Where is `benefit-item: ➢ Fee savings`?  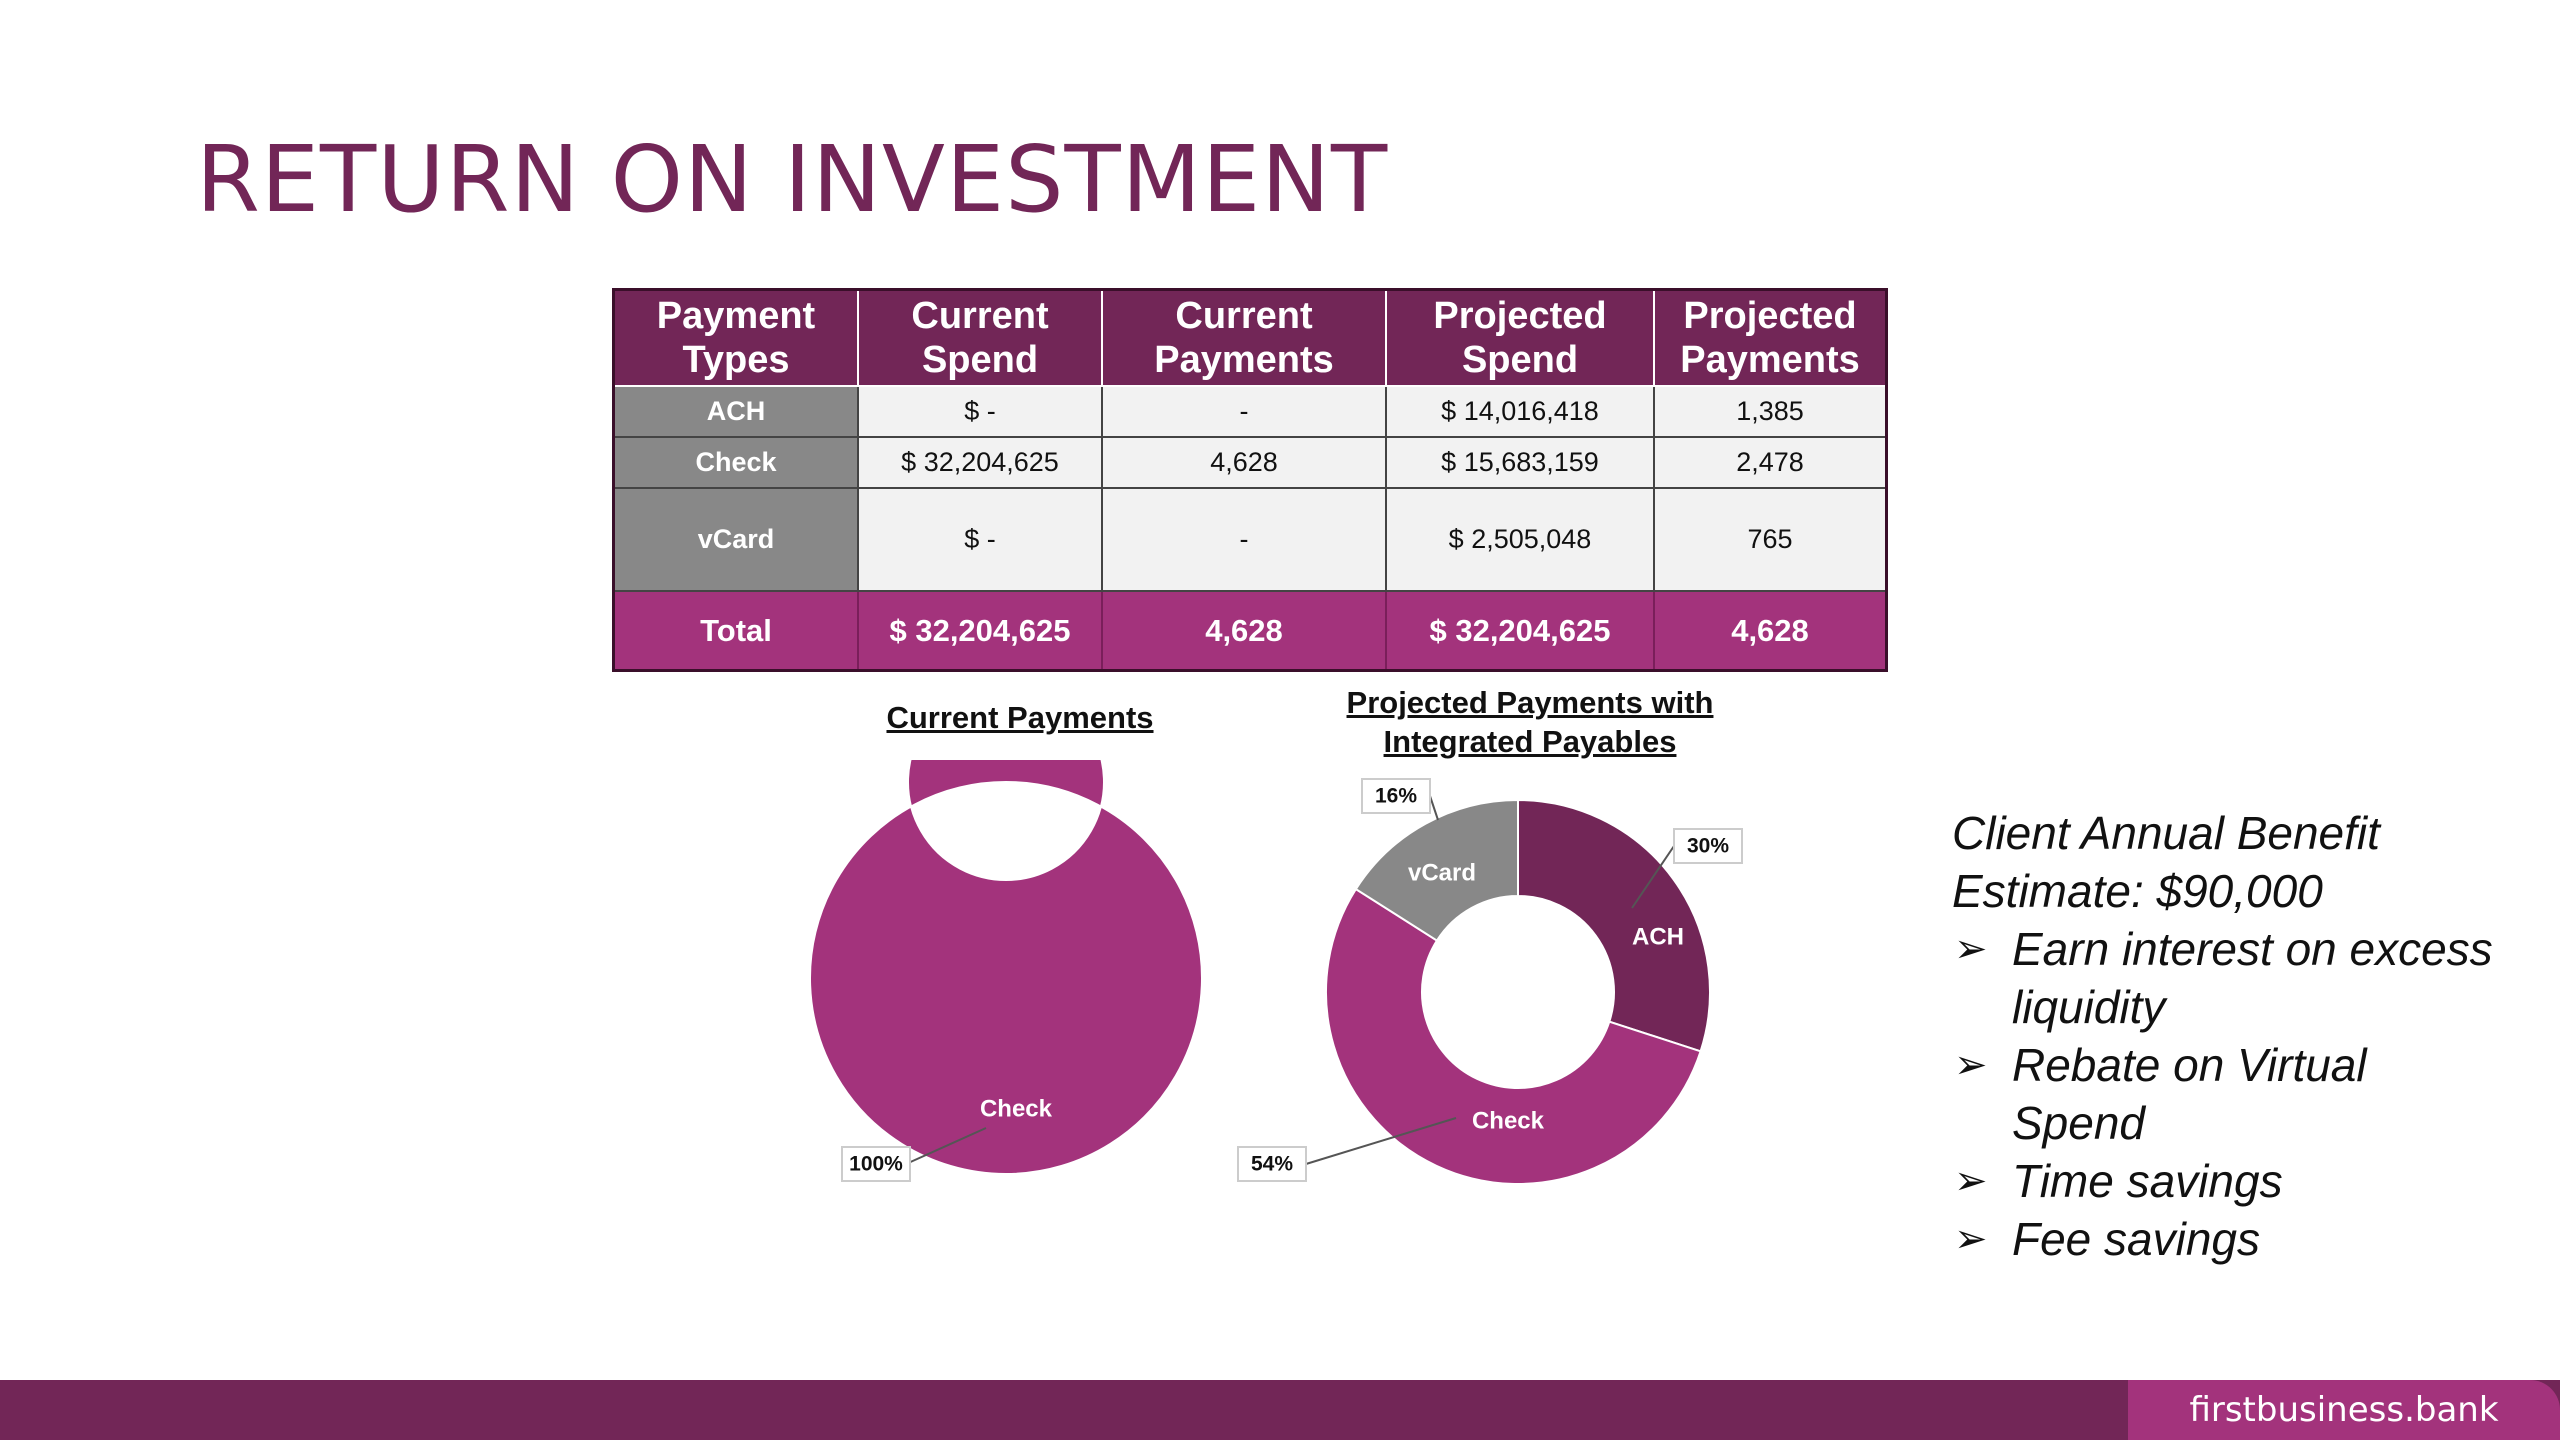 benefit-item: ➢ Fee savings is located at coordinates (2232, 1239).